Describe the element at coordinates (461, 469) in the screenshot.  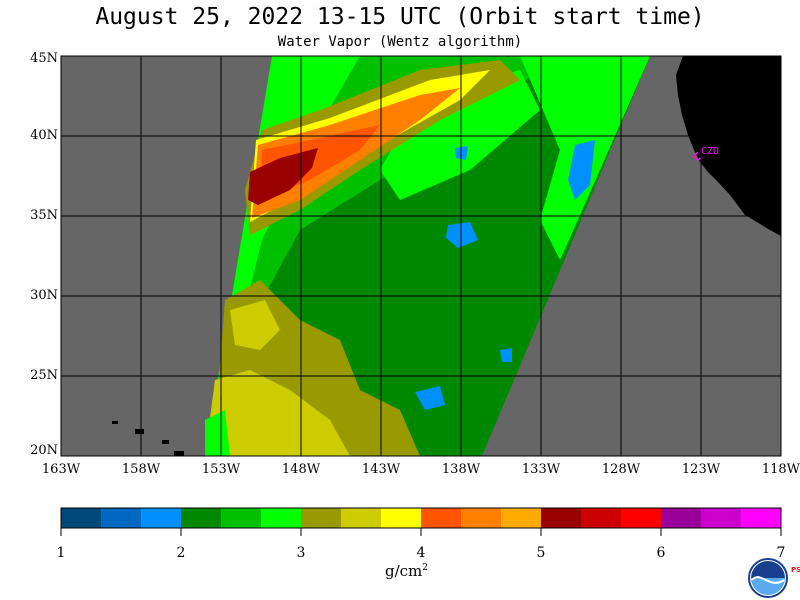
I see `x-tick-label: 138W` at that location.